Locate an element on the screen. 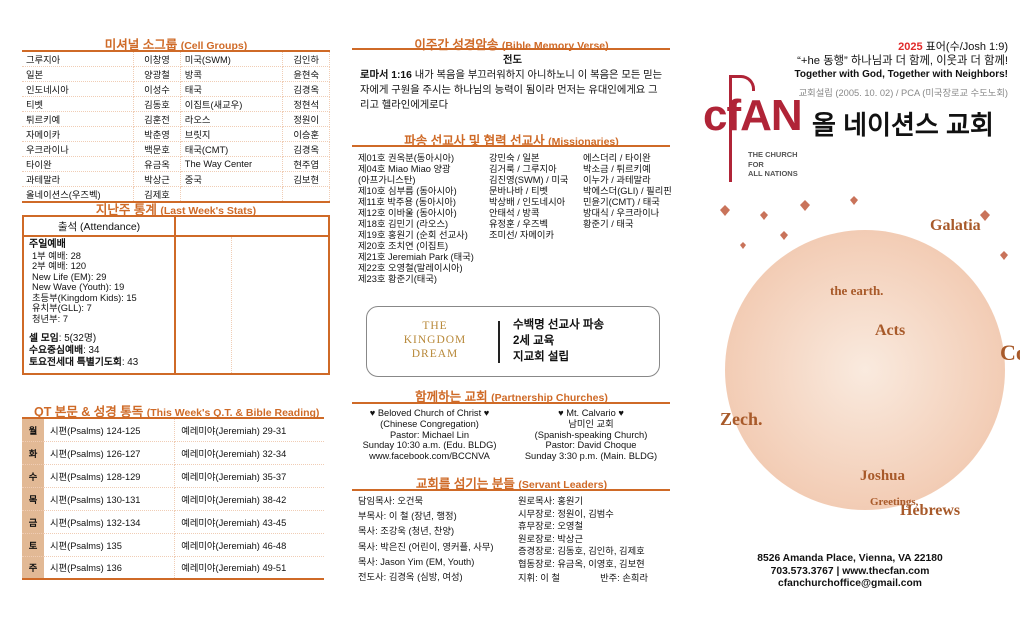  partner-line: (Spanish-speaking Church) is located at coordinates (591, 434).